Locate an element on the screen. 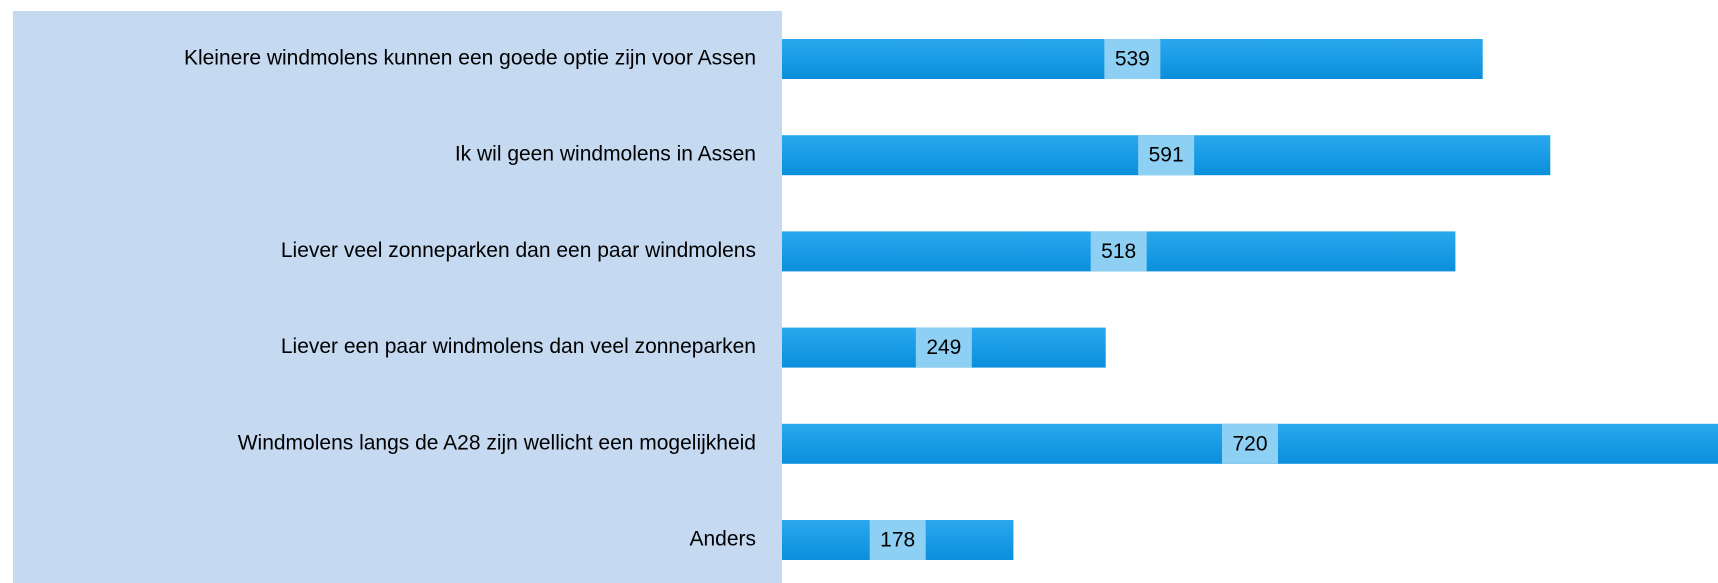 Image resolution: width=1718 pixels, height=583 pixels. value-label: 518 is located at coordinates (1118, 251).